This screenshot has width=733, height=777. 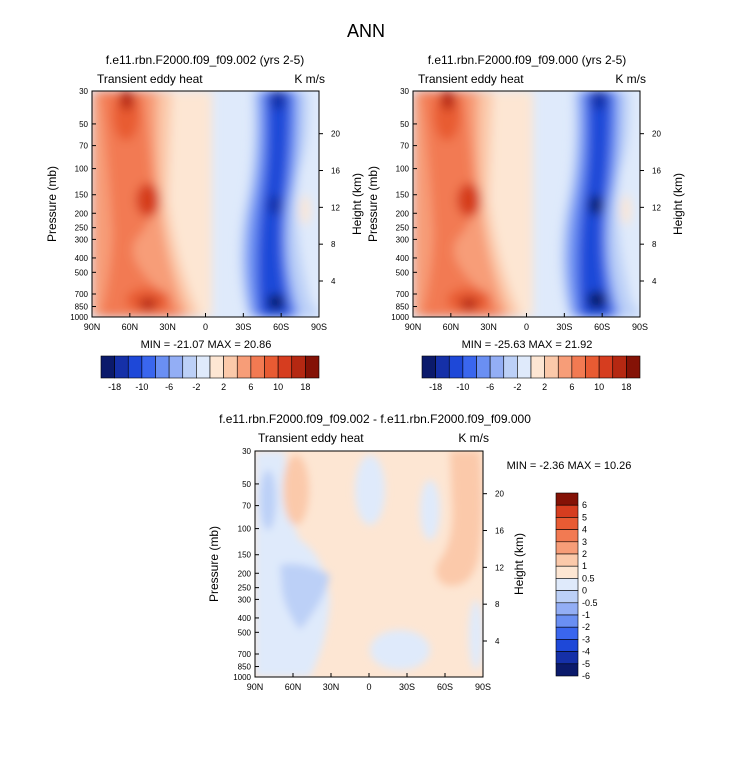 I want to click on panel-3-subtitle-right: K m/s, so click(x=473, y=438).